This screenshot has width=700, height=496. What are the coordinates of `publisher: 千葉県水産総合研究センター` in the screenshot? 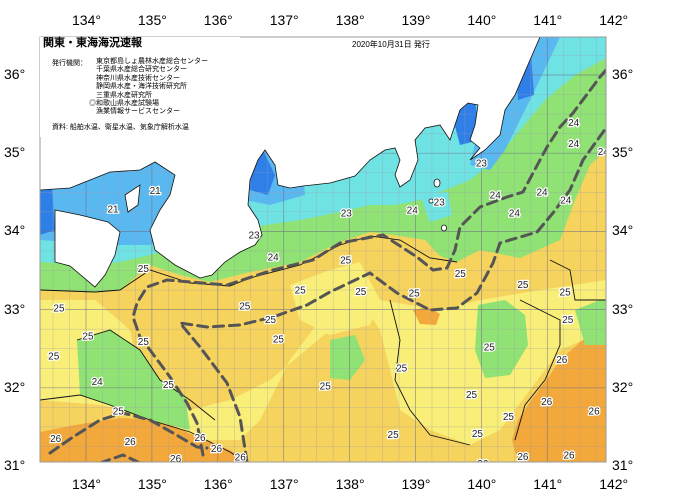 It's located at (141, 70).